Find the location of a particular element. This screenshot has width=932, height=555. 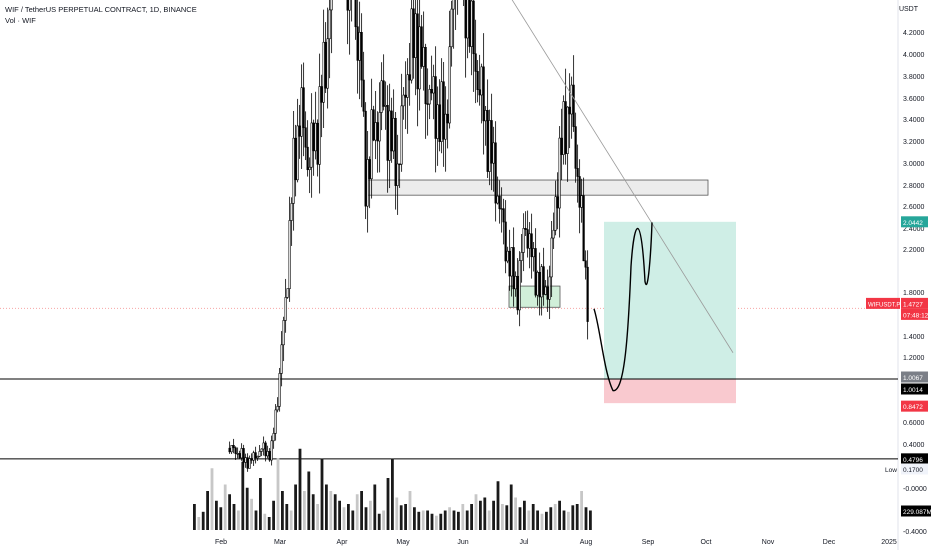

y-axis-tick-label: 1.2000 is located at coordinates (914, 358).